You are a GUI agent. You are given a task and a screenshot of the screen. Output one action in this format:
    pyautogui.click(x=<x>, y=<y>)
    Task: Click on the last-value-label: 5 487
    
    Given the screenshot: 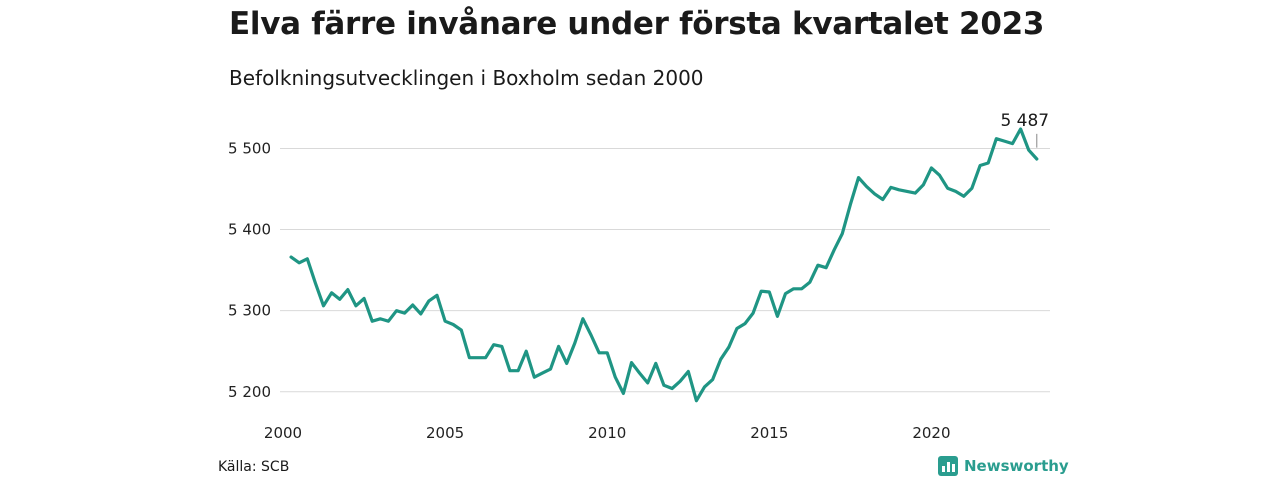 What is the action you would take?
    pyautogui.click(x=1024, y=121)
    